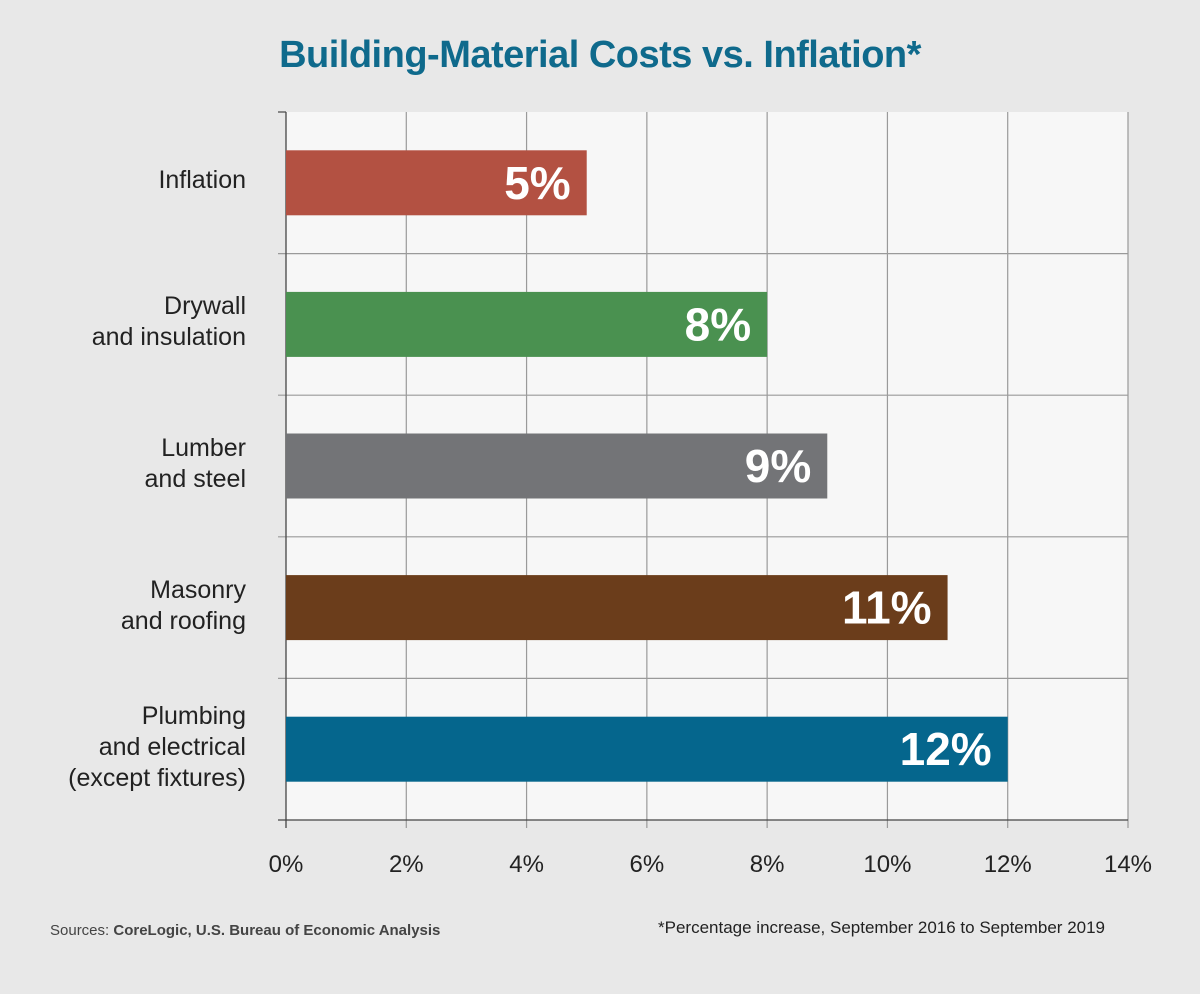 The width and height of the screenshot is (1200, 994). What do you see at coordinates (600, 55) in the screenshot?
I see `chart-title: Building-Material Costs vs. Inflation*` at bounding box center [600, 55].